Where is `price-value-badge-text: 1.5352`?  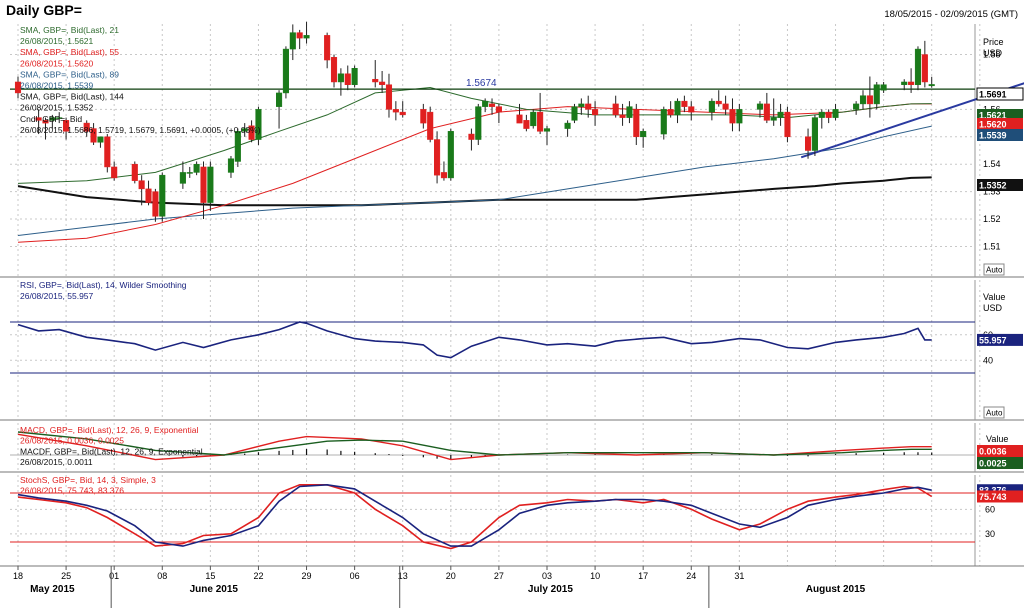
price-value-badge-text: 1.5352 is located at coordinates (993, 186).